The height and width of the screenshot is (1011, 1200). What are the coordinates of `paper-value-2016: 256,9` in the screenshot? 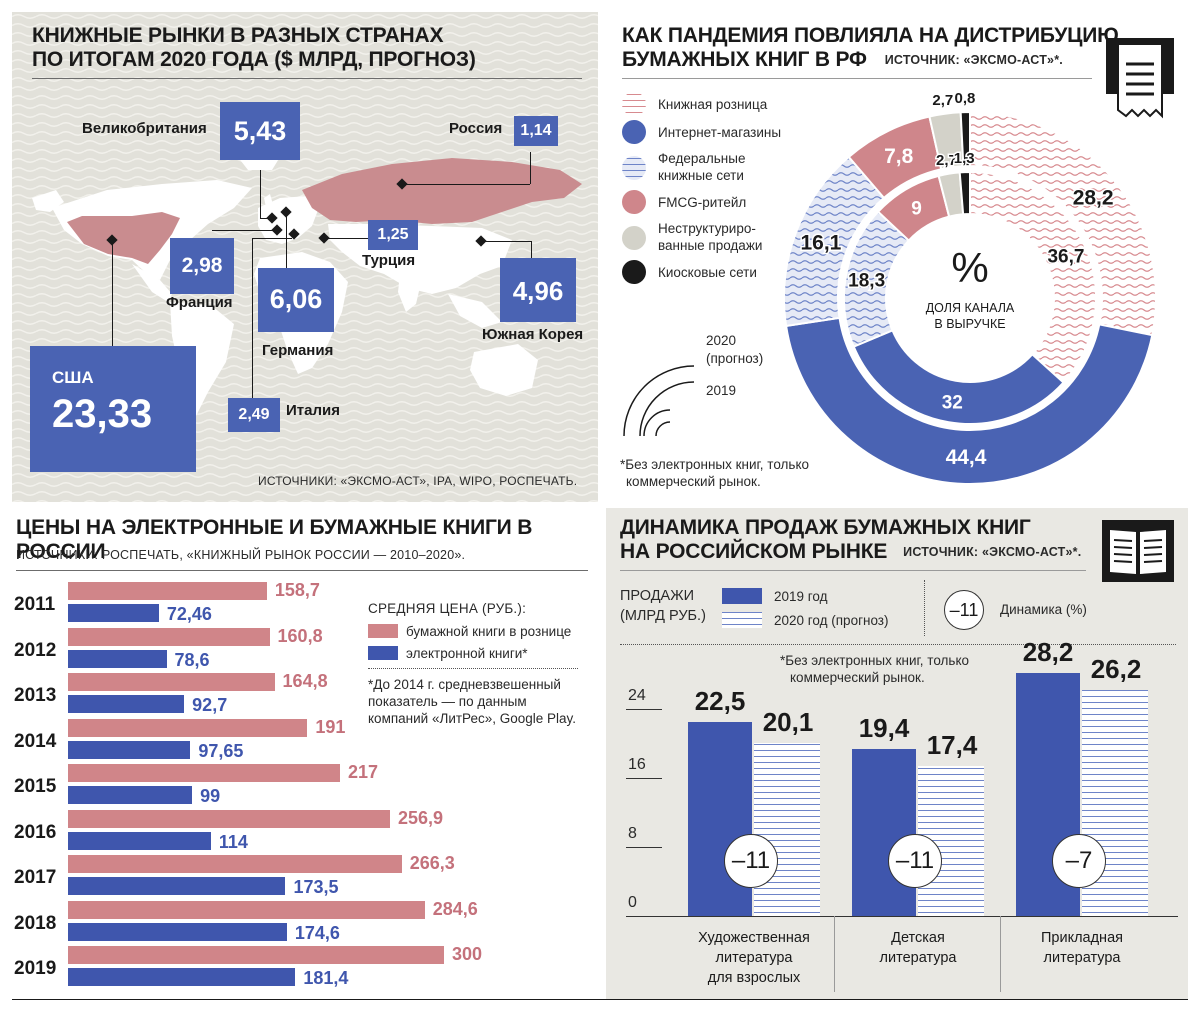 It's located at (420, 817).